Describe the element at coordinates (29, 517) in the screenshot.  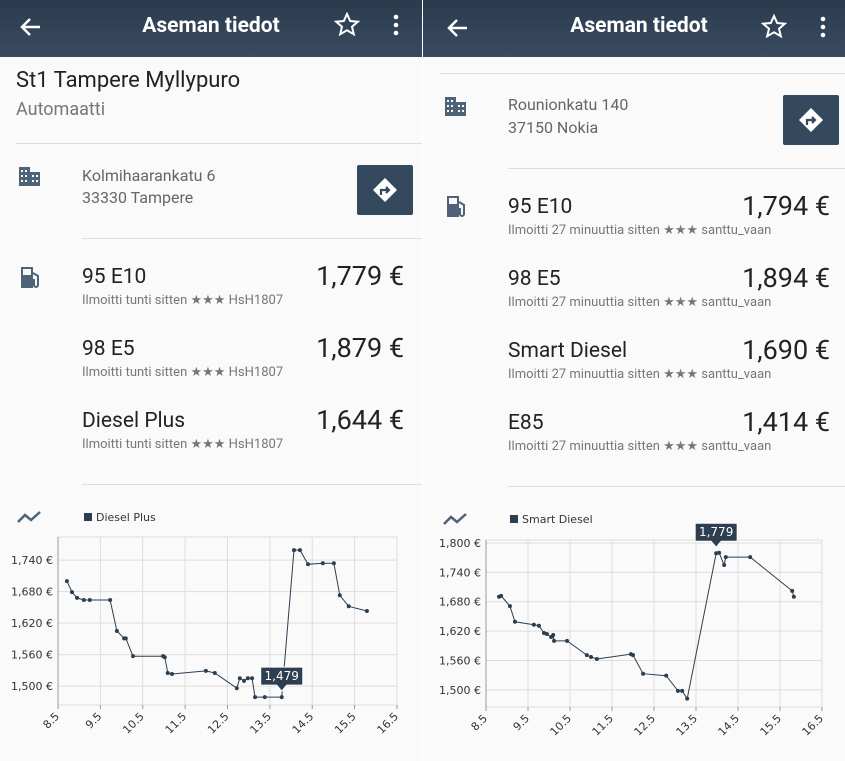
I see `trend-icon` at that location.